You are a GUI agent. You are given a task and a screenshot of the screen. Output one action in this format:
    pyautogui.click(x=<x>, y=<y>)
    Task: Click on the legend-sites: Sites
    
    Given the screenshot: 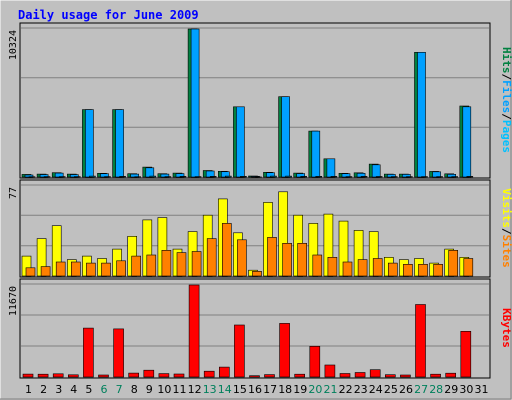 What is the action you would take?
    pyautogui.click(x=506, y=251)
    